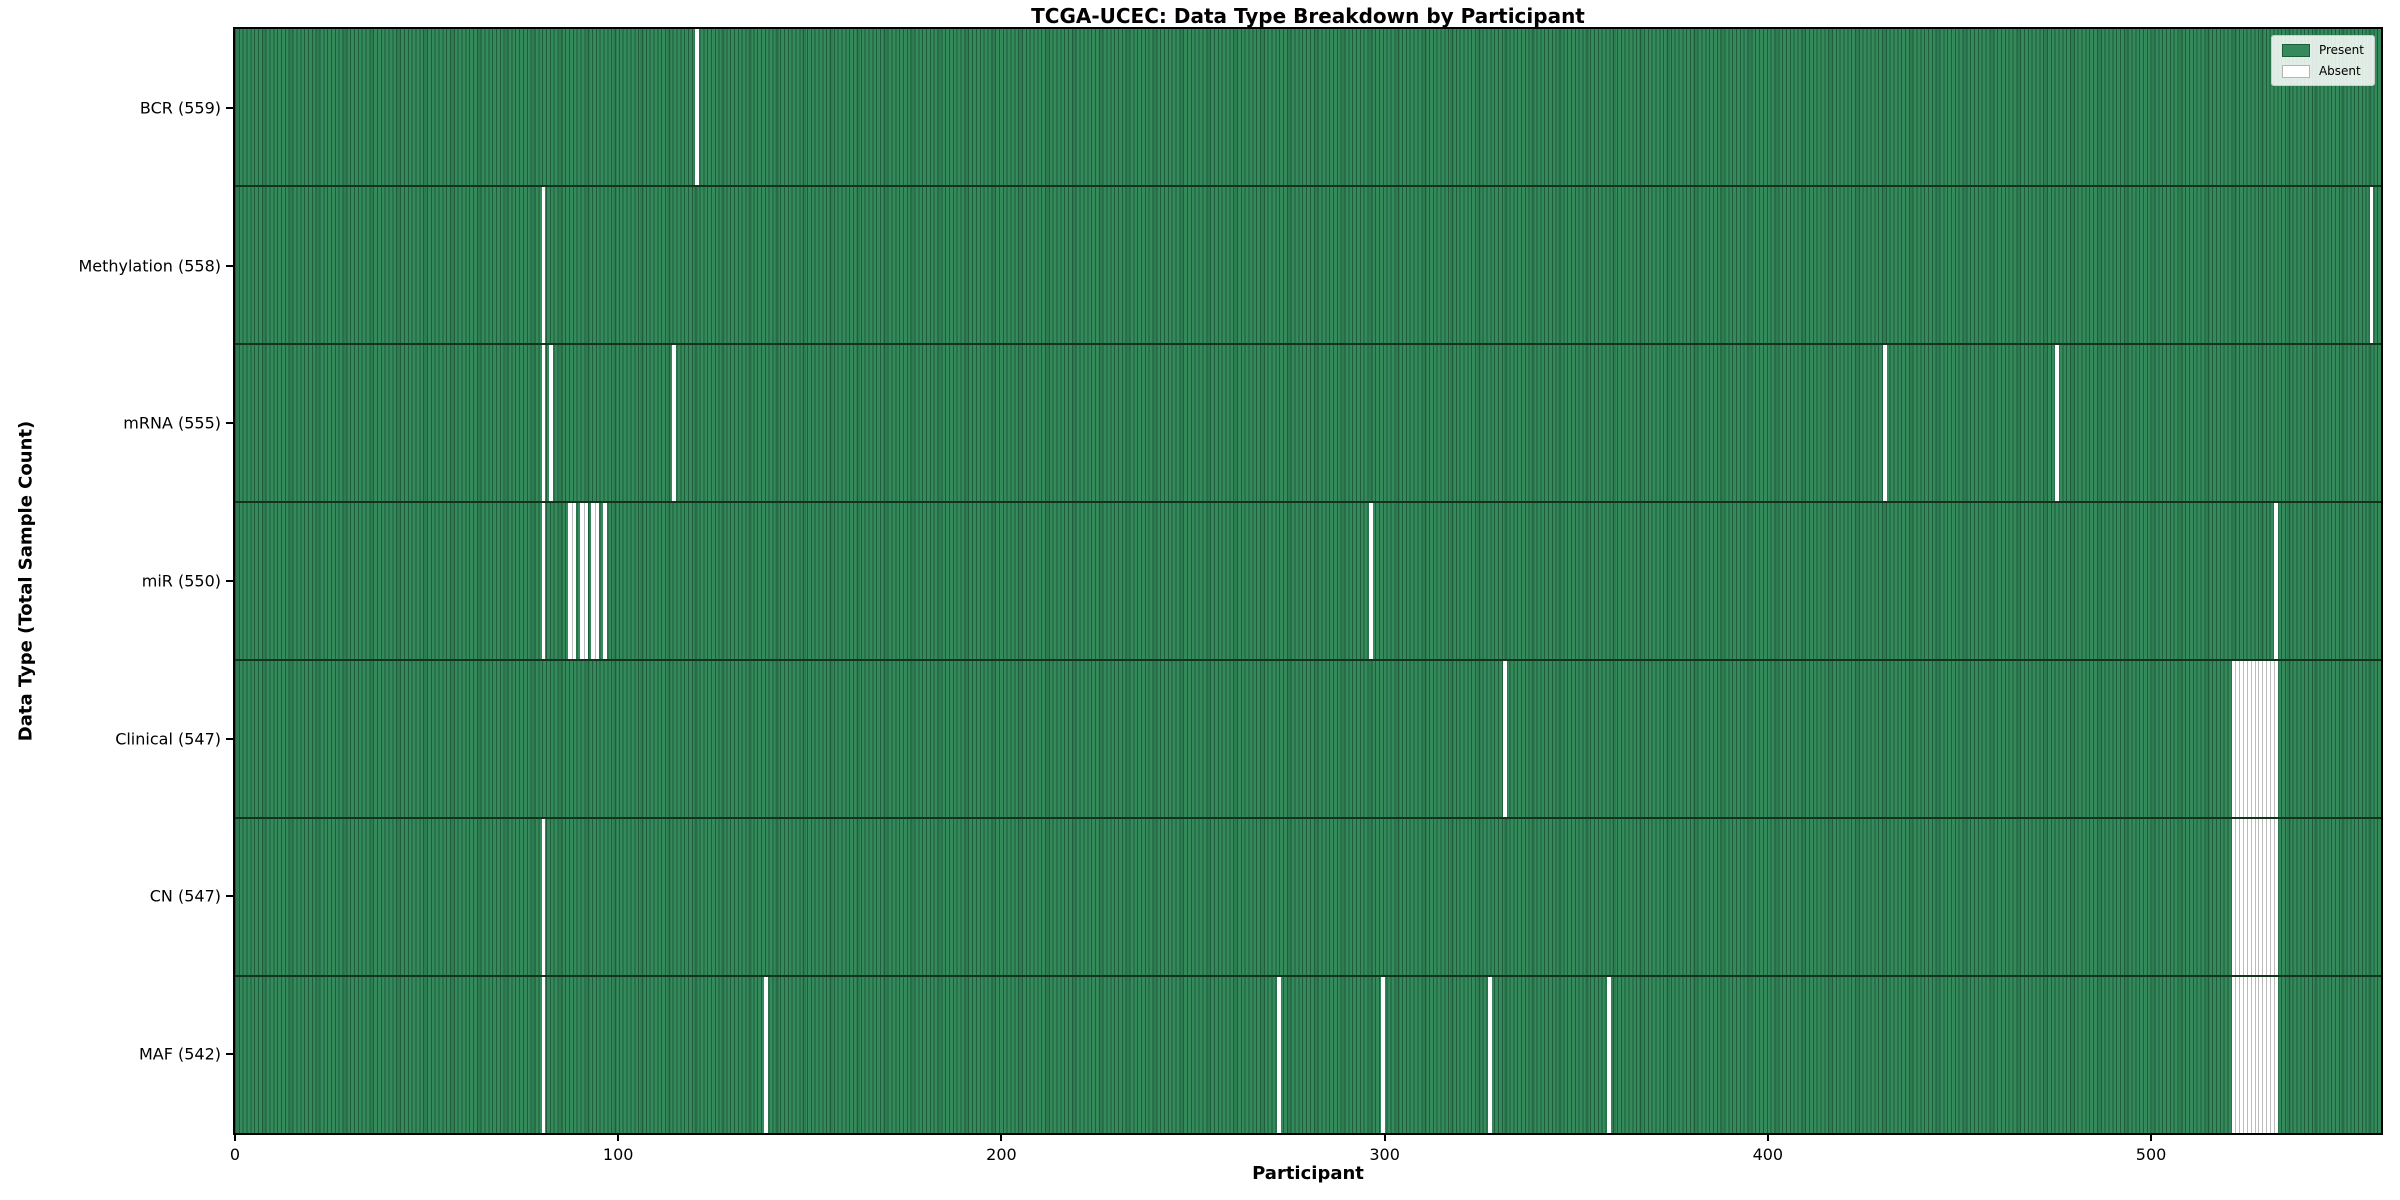  I want to click on x-tick-label: 0, so click(235, 1154).